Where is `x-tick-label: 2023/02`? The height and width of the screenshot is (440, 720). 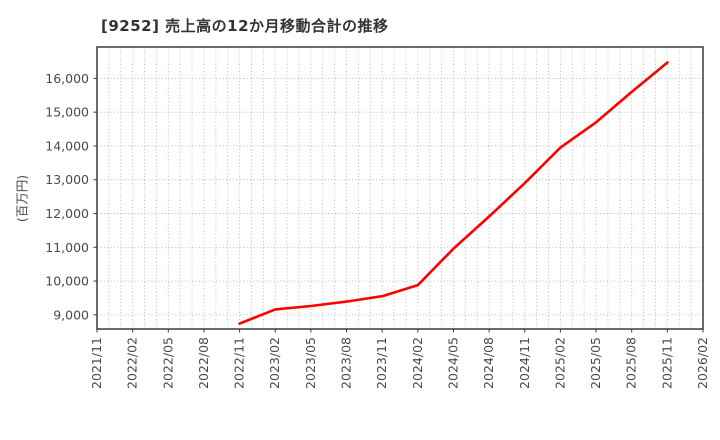 x-tick-label: 2023/02 is located at coordinates (274, 363).